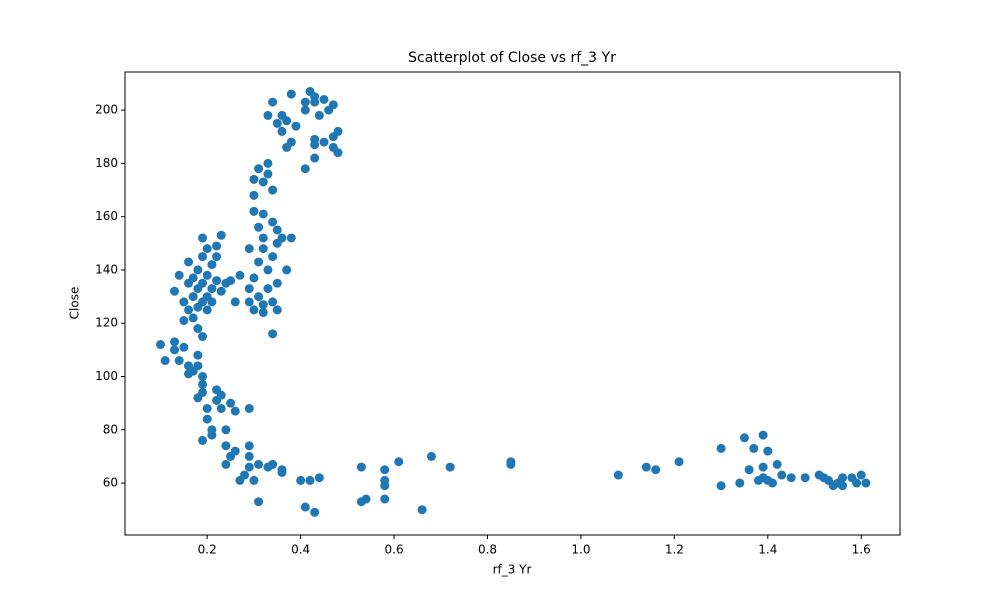 The width and height of the screenshot is (1000, 604). Describe the element at coordinates (106, 269) in the screenshot. I see `y-tick-label: 140` at that location.